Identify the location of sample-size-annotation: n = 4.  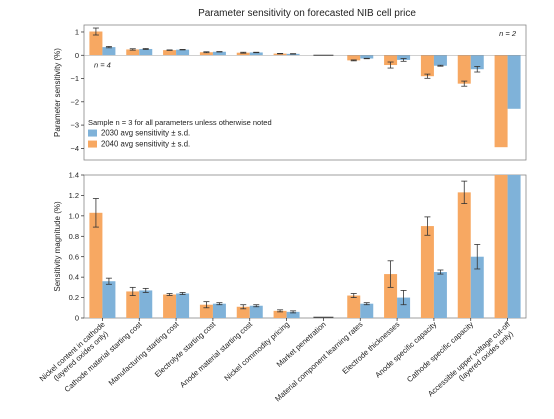
(102, 64).